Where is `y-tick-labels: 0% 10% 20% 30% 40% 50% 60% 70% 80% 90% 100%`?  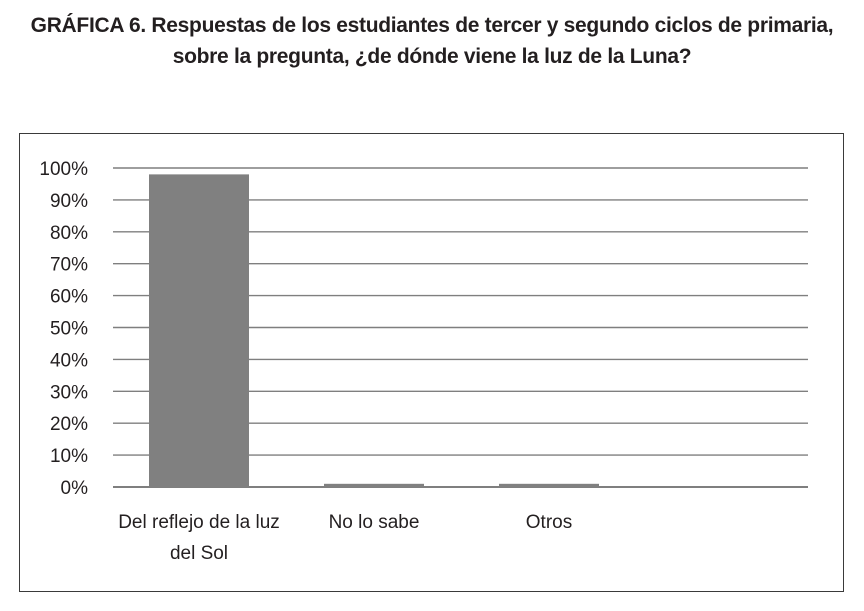 y-tick-labels: 0% 10% 20% 30% 40% 50% 60% 70% 80% 90% 100% is located at coordinates (63, 329).